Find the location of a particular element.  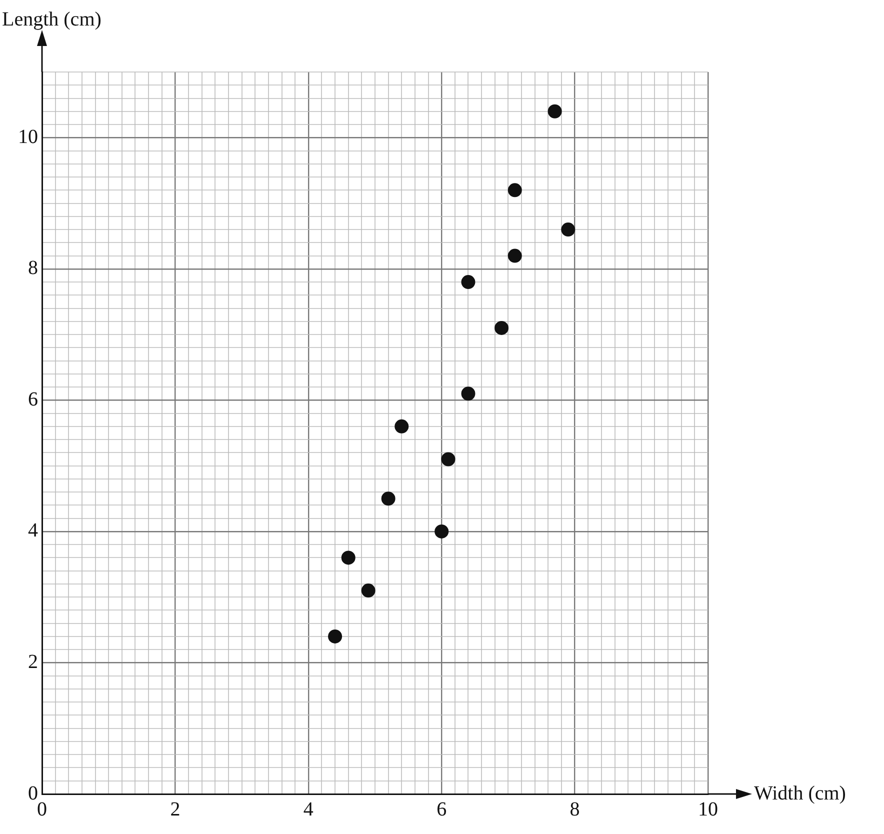

x-axis-title: Width (cm) is located at coordinates (800, 793).